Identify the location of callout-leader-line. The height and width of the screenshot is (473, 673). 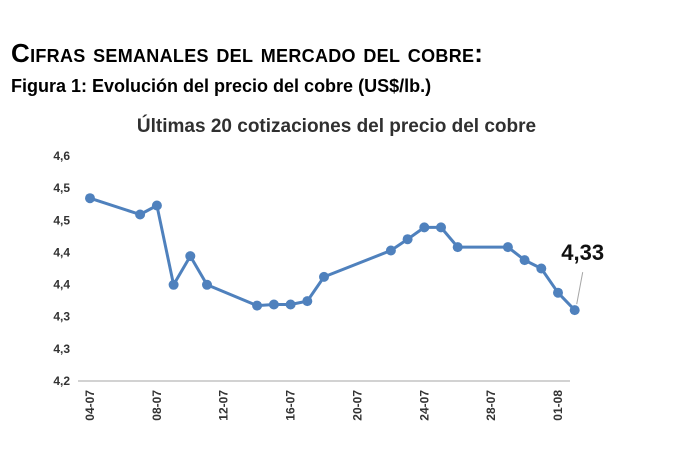
(580, 288).